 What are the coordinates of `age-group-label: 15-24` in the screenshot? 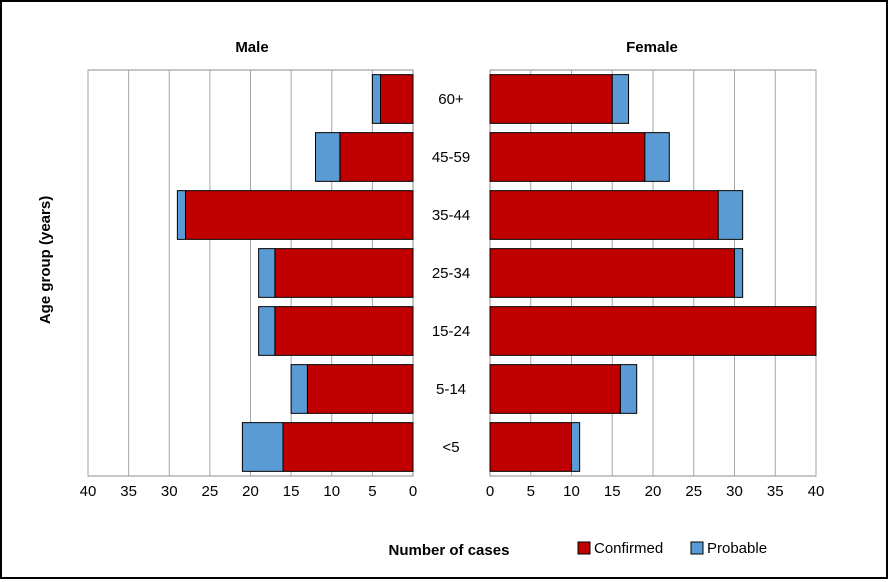 It's located at (451, 331).